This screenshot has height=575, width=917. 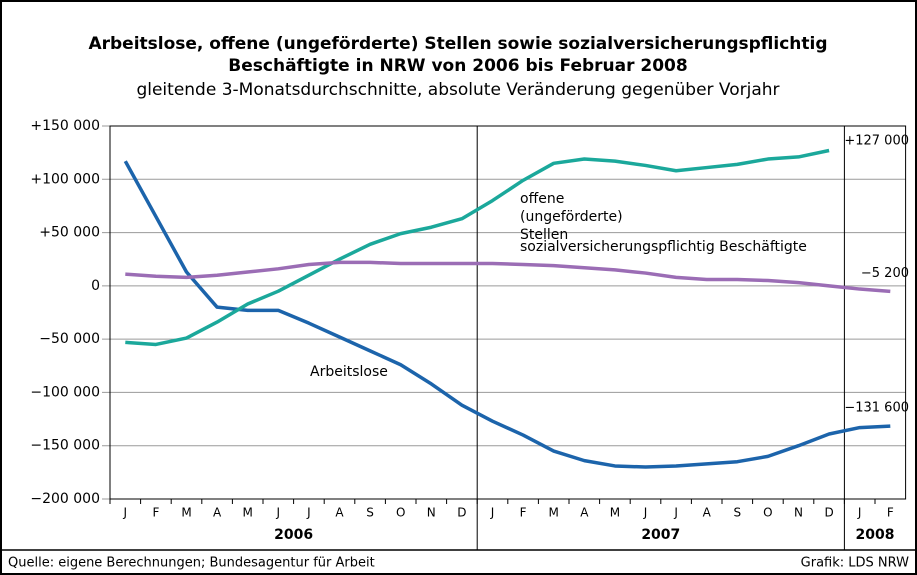 I want to click on year-label: 2007, so click(x=660, y=535).